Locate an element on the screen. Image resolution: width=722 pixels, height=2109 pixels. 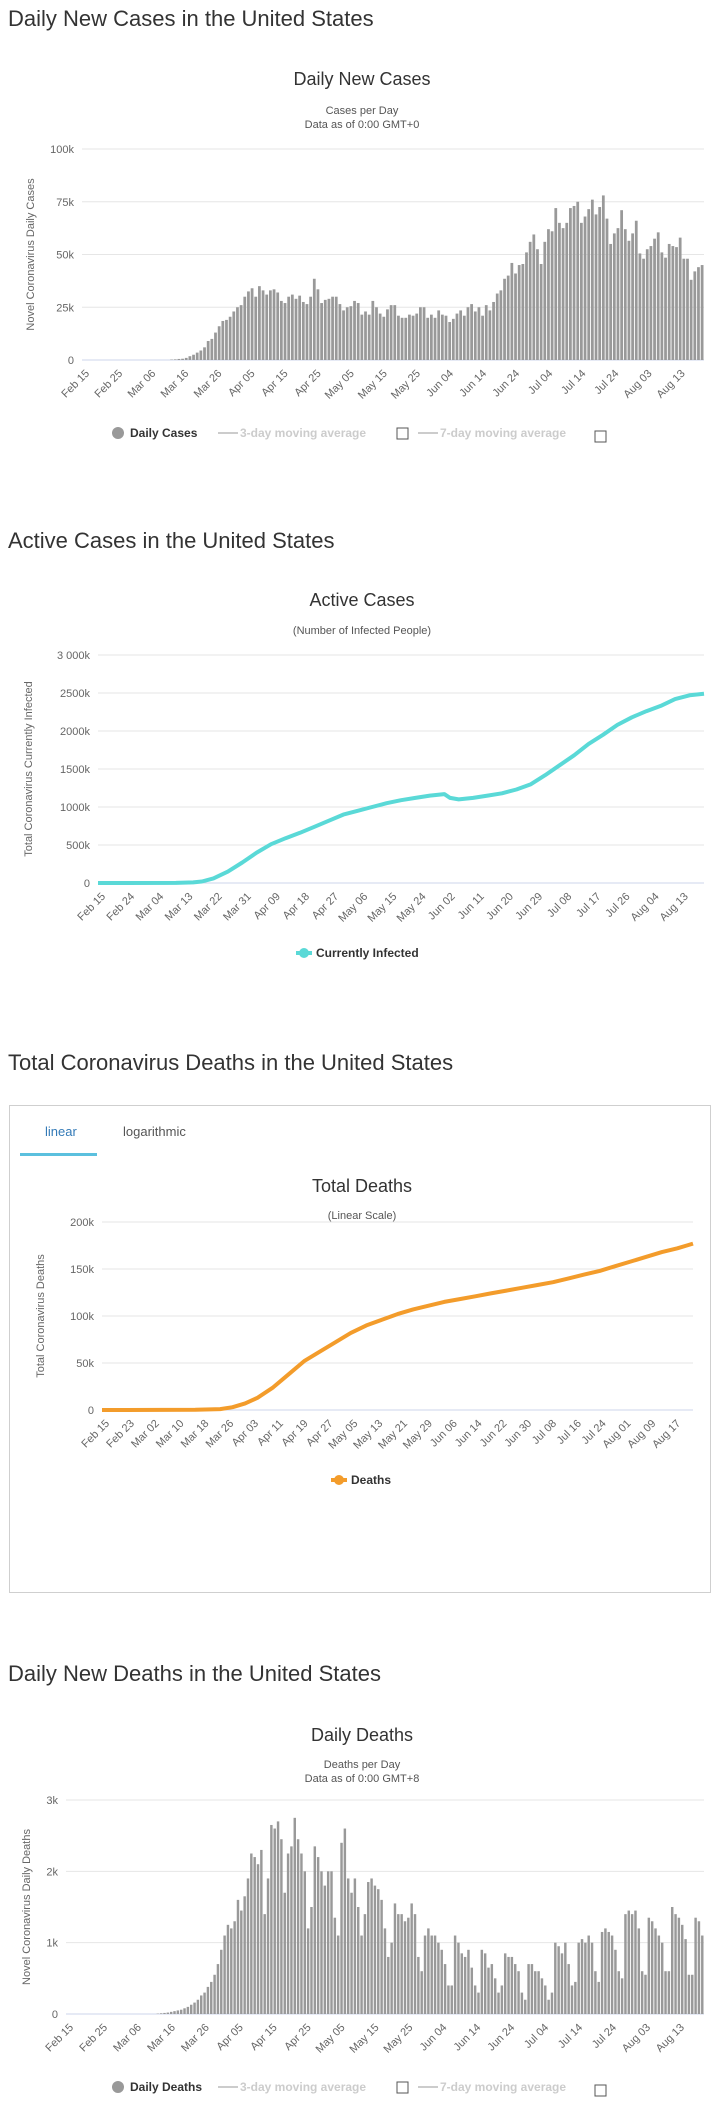
x-tick-label: Jul 04 is located at coordinates (536, 2036).